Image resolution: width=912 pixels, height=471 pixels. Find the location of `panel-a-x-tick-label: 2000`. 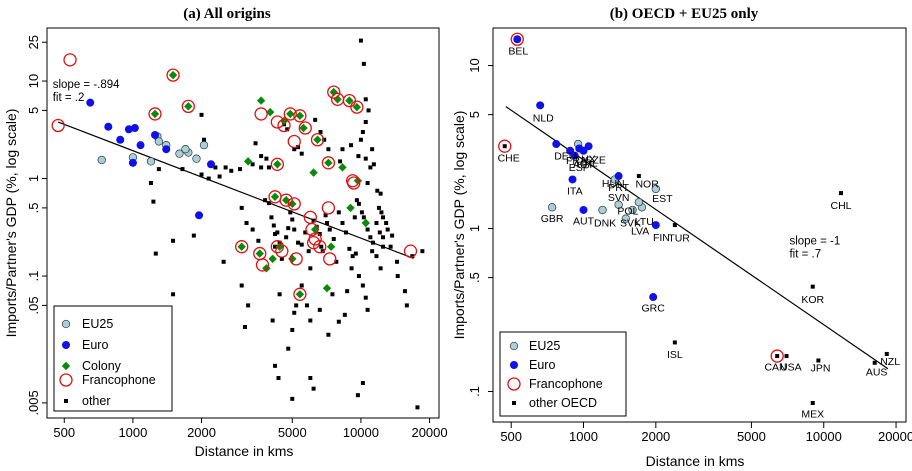

panel-a-x-tick-label: 2000 is located at coordinates (201, 432).